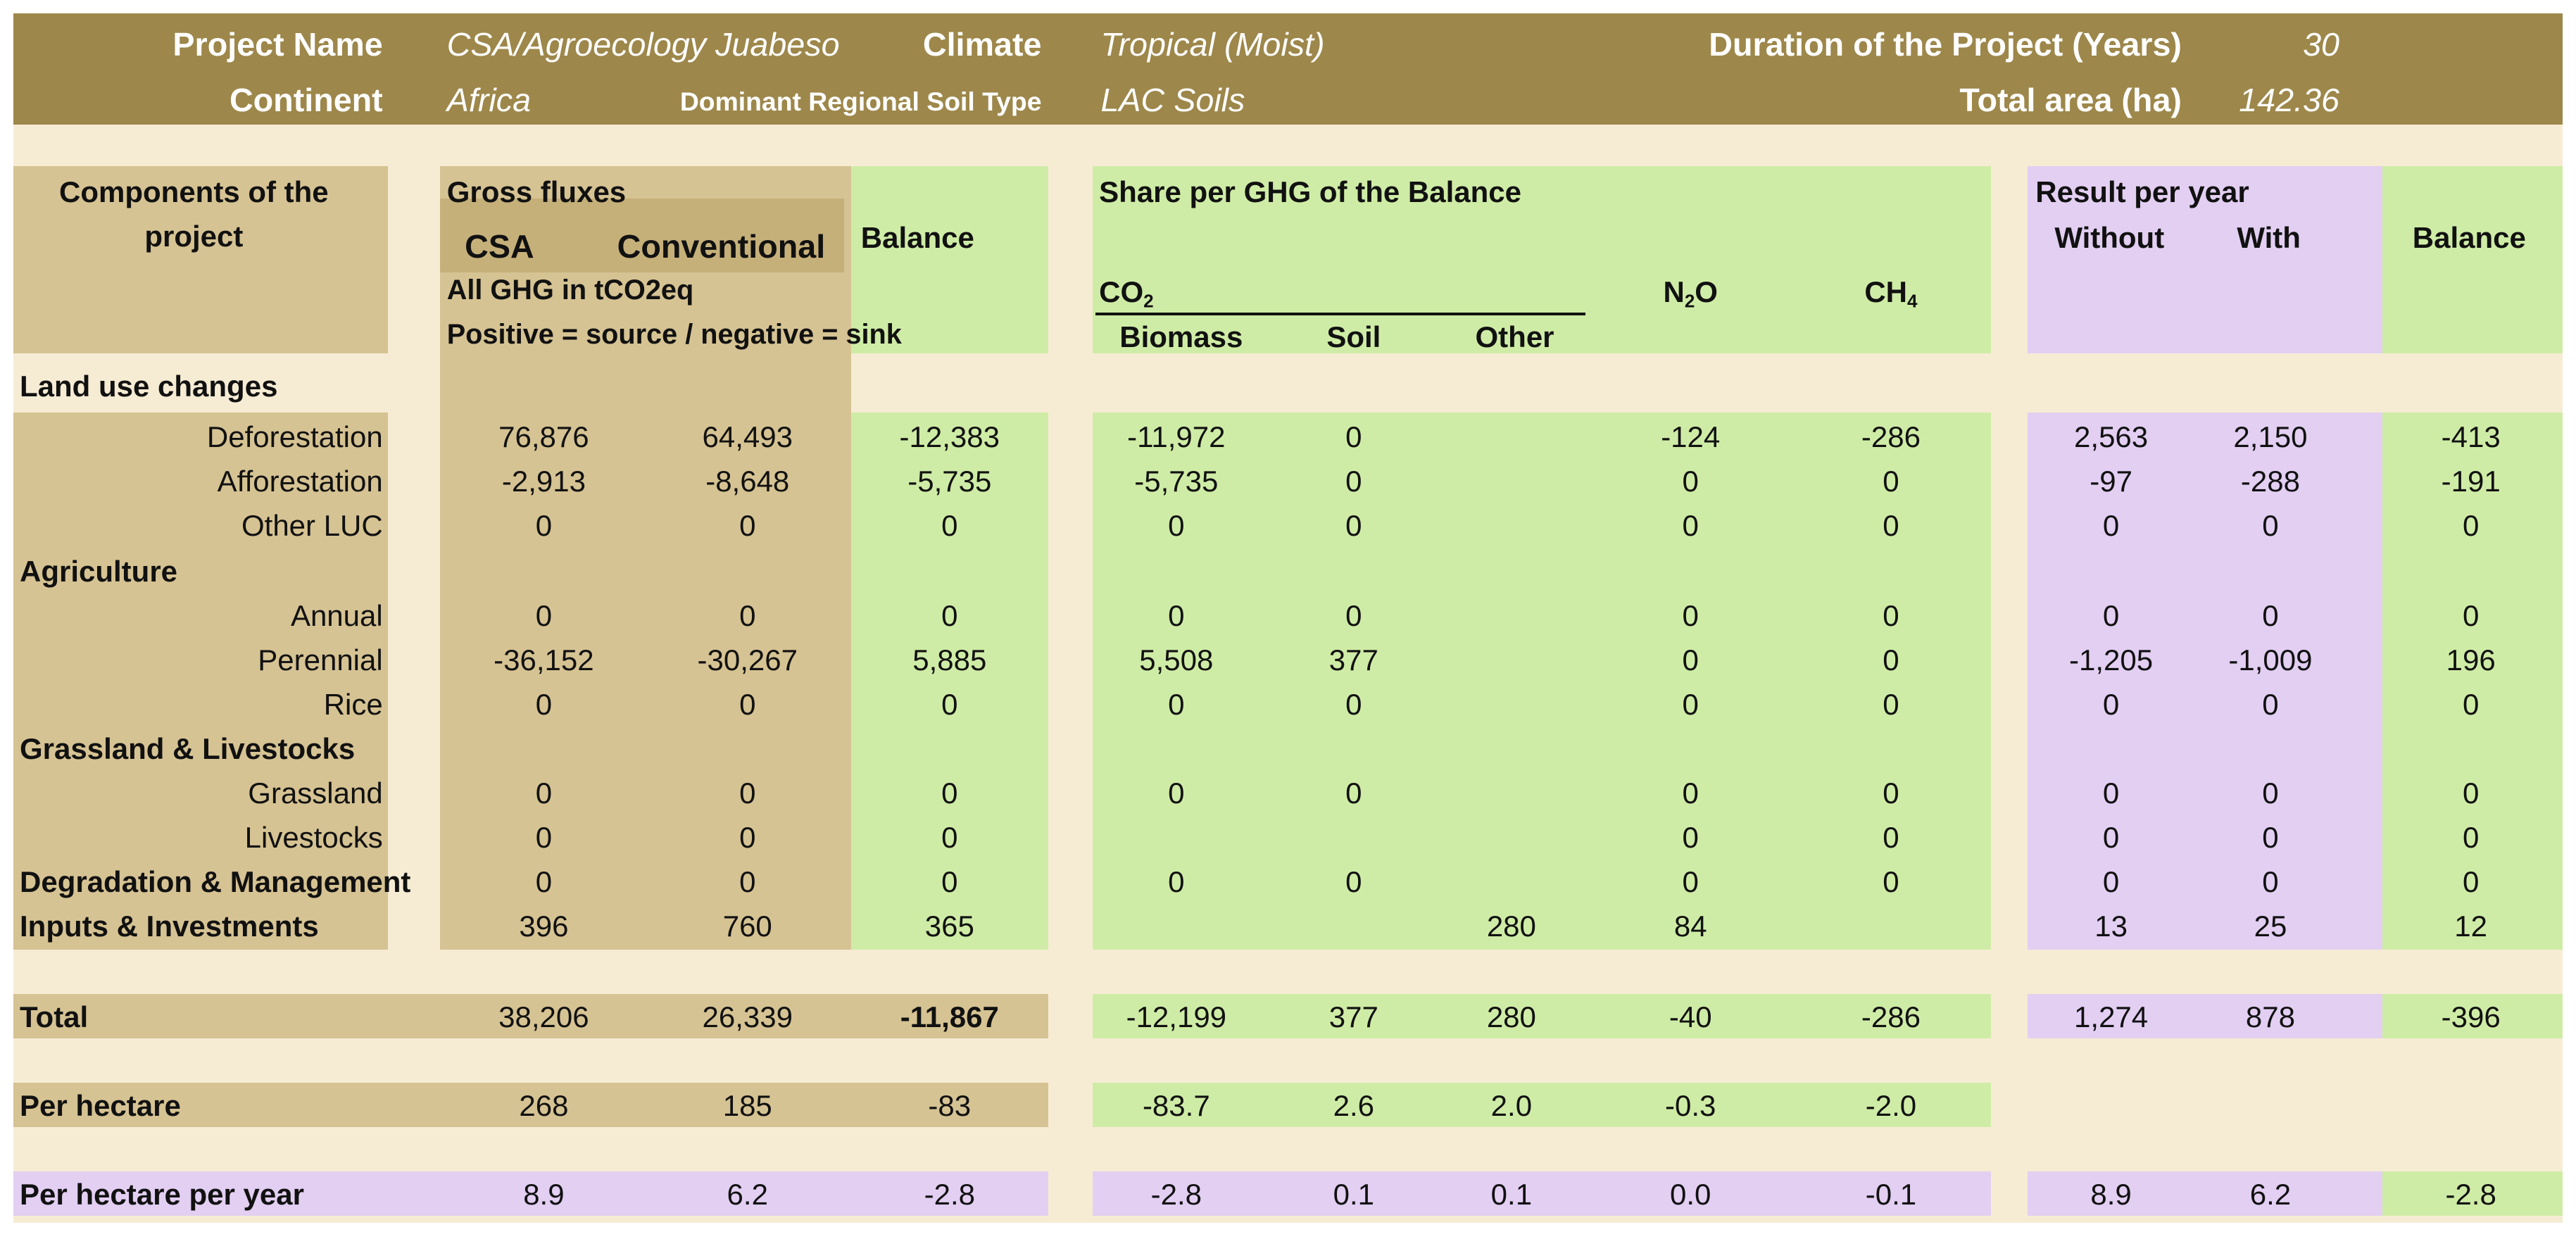 This screenshot has height=1239, width=2576. What do you see at coordinates (1690, 1194) in the screenshot?
I see `cell-n2o: 0.0` at bounding box center [1690, 1194].